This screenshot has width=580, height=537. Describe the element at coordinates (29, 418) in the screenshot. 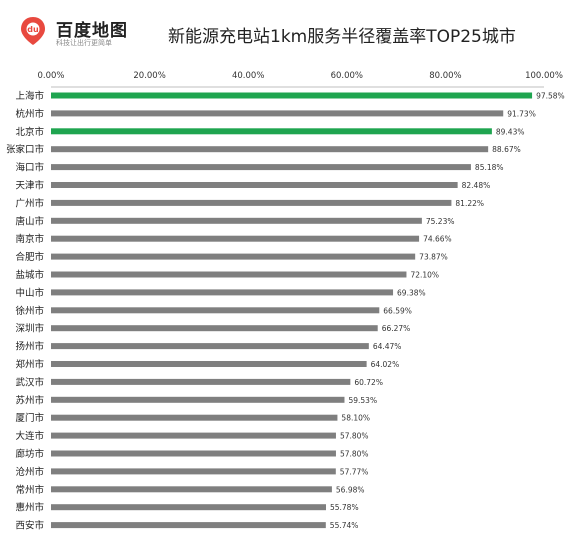

I see `category-label: 厦门市` at that location.